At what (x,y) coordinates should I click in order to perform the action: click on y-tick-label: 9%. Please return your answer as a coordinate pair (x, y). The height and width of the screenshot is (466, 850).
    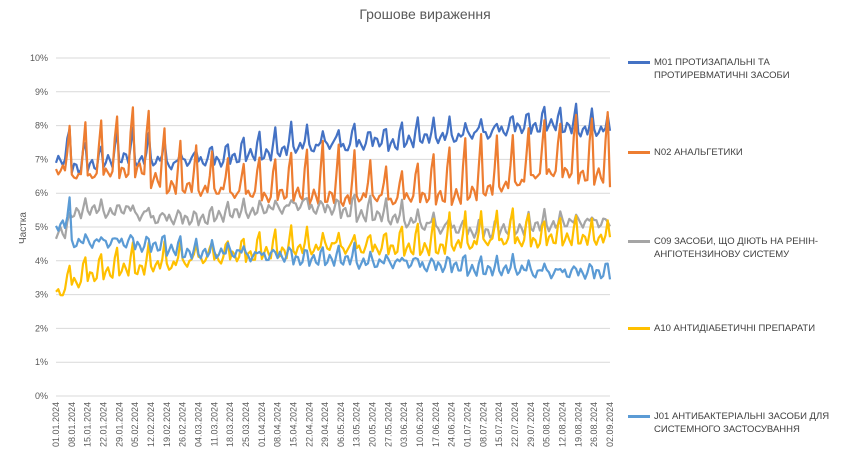
    Looking at the image, I should click on (41, 92).